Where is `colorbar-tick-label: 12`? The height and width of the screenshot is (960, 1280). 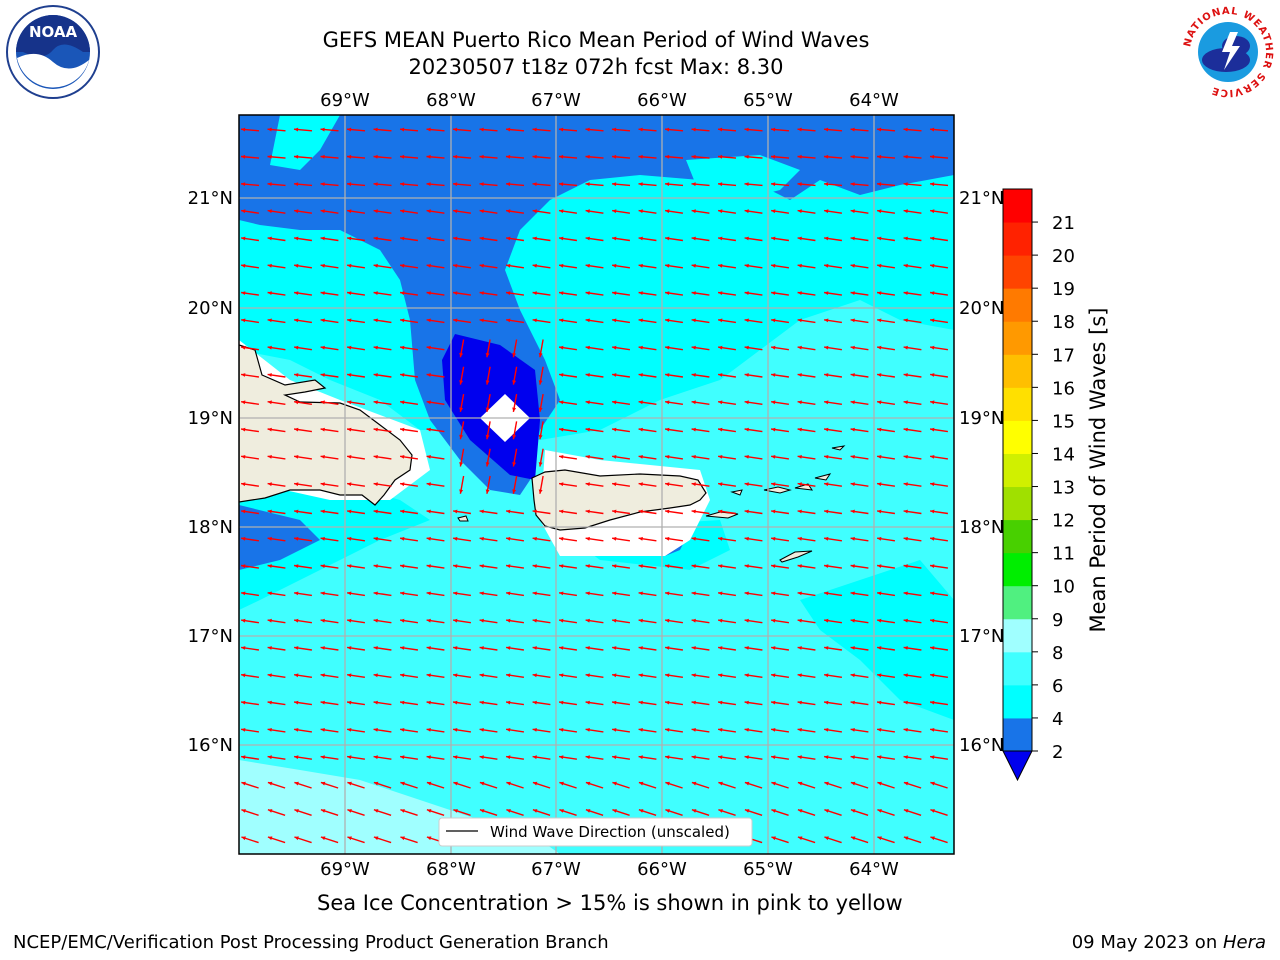 colorbar-tick-label: 12 is located at coordinates (1063, 521).